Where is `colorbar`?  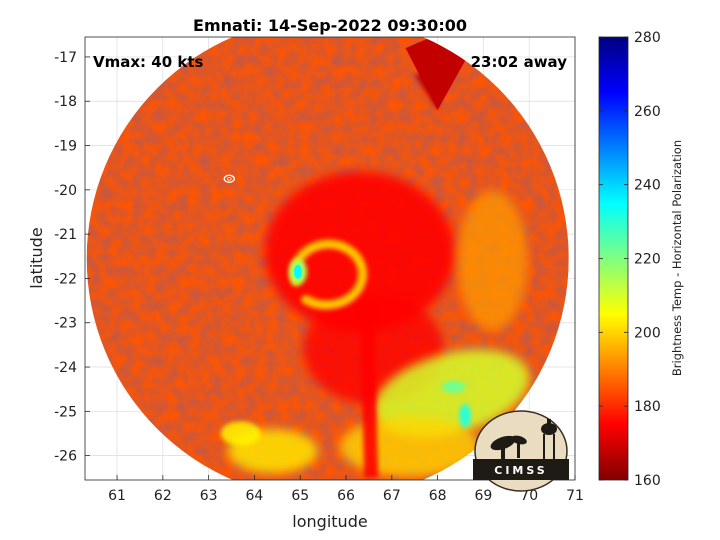 colorbar is located at coordinates (613, 258).